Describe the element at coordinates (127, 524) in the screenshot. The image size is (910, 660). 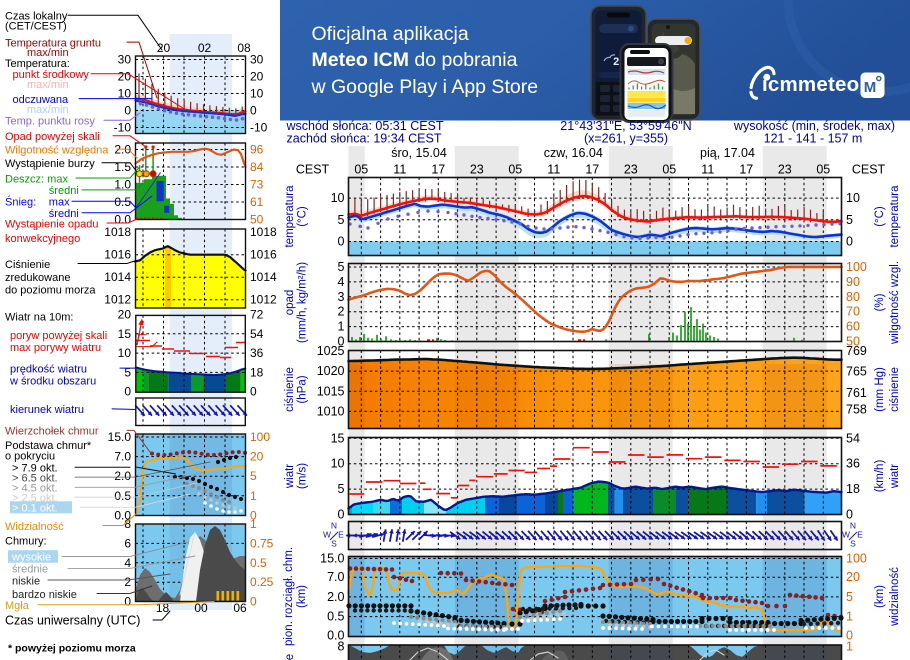
I see `svg-text: 8` at that location.